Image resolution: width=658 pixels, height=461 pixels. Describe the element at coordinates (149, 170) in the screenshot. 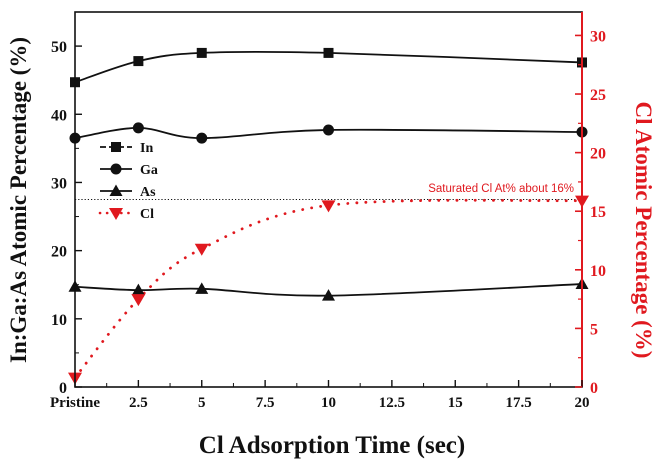

I see `legend-label-ga: Ga` at that location.